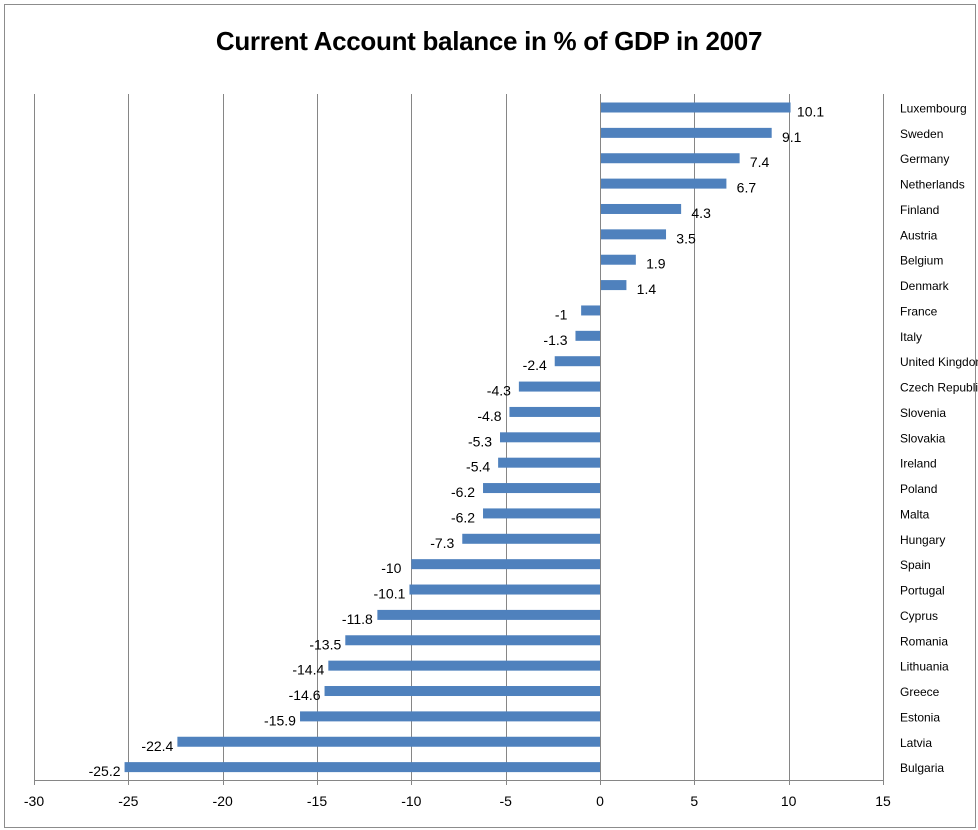  I want to click on category-label: Luxembourg, so click(933, 109).